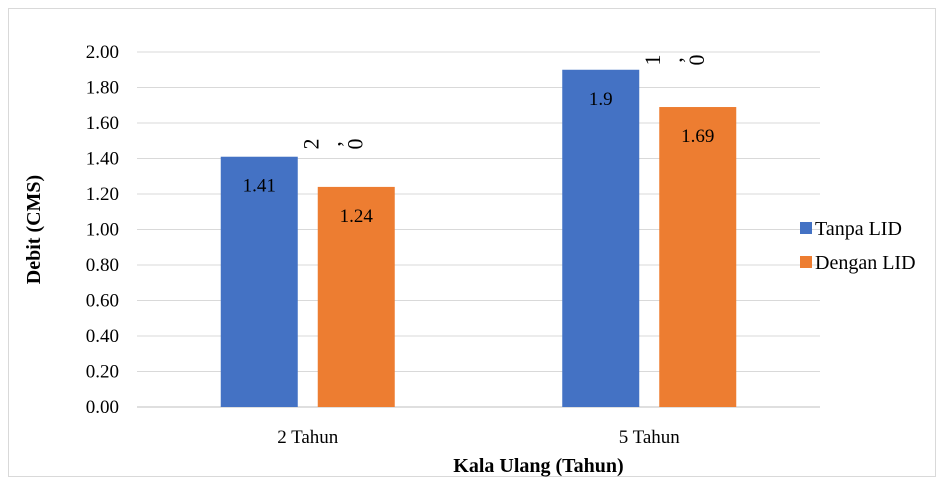 This screenshot has width=937, height=479. I want to click on y-tick-label: 0.40, so click(102, 336).